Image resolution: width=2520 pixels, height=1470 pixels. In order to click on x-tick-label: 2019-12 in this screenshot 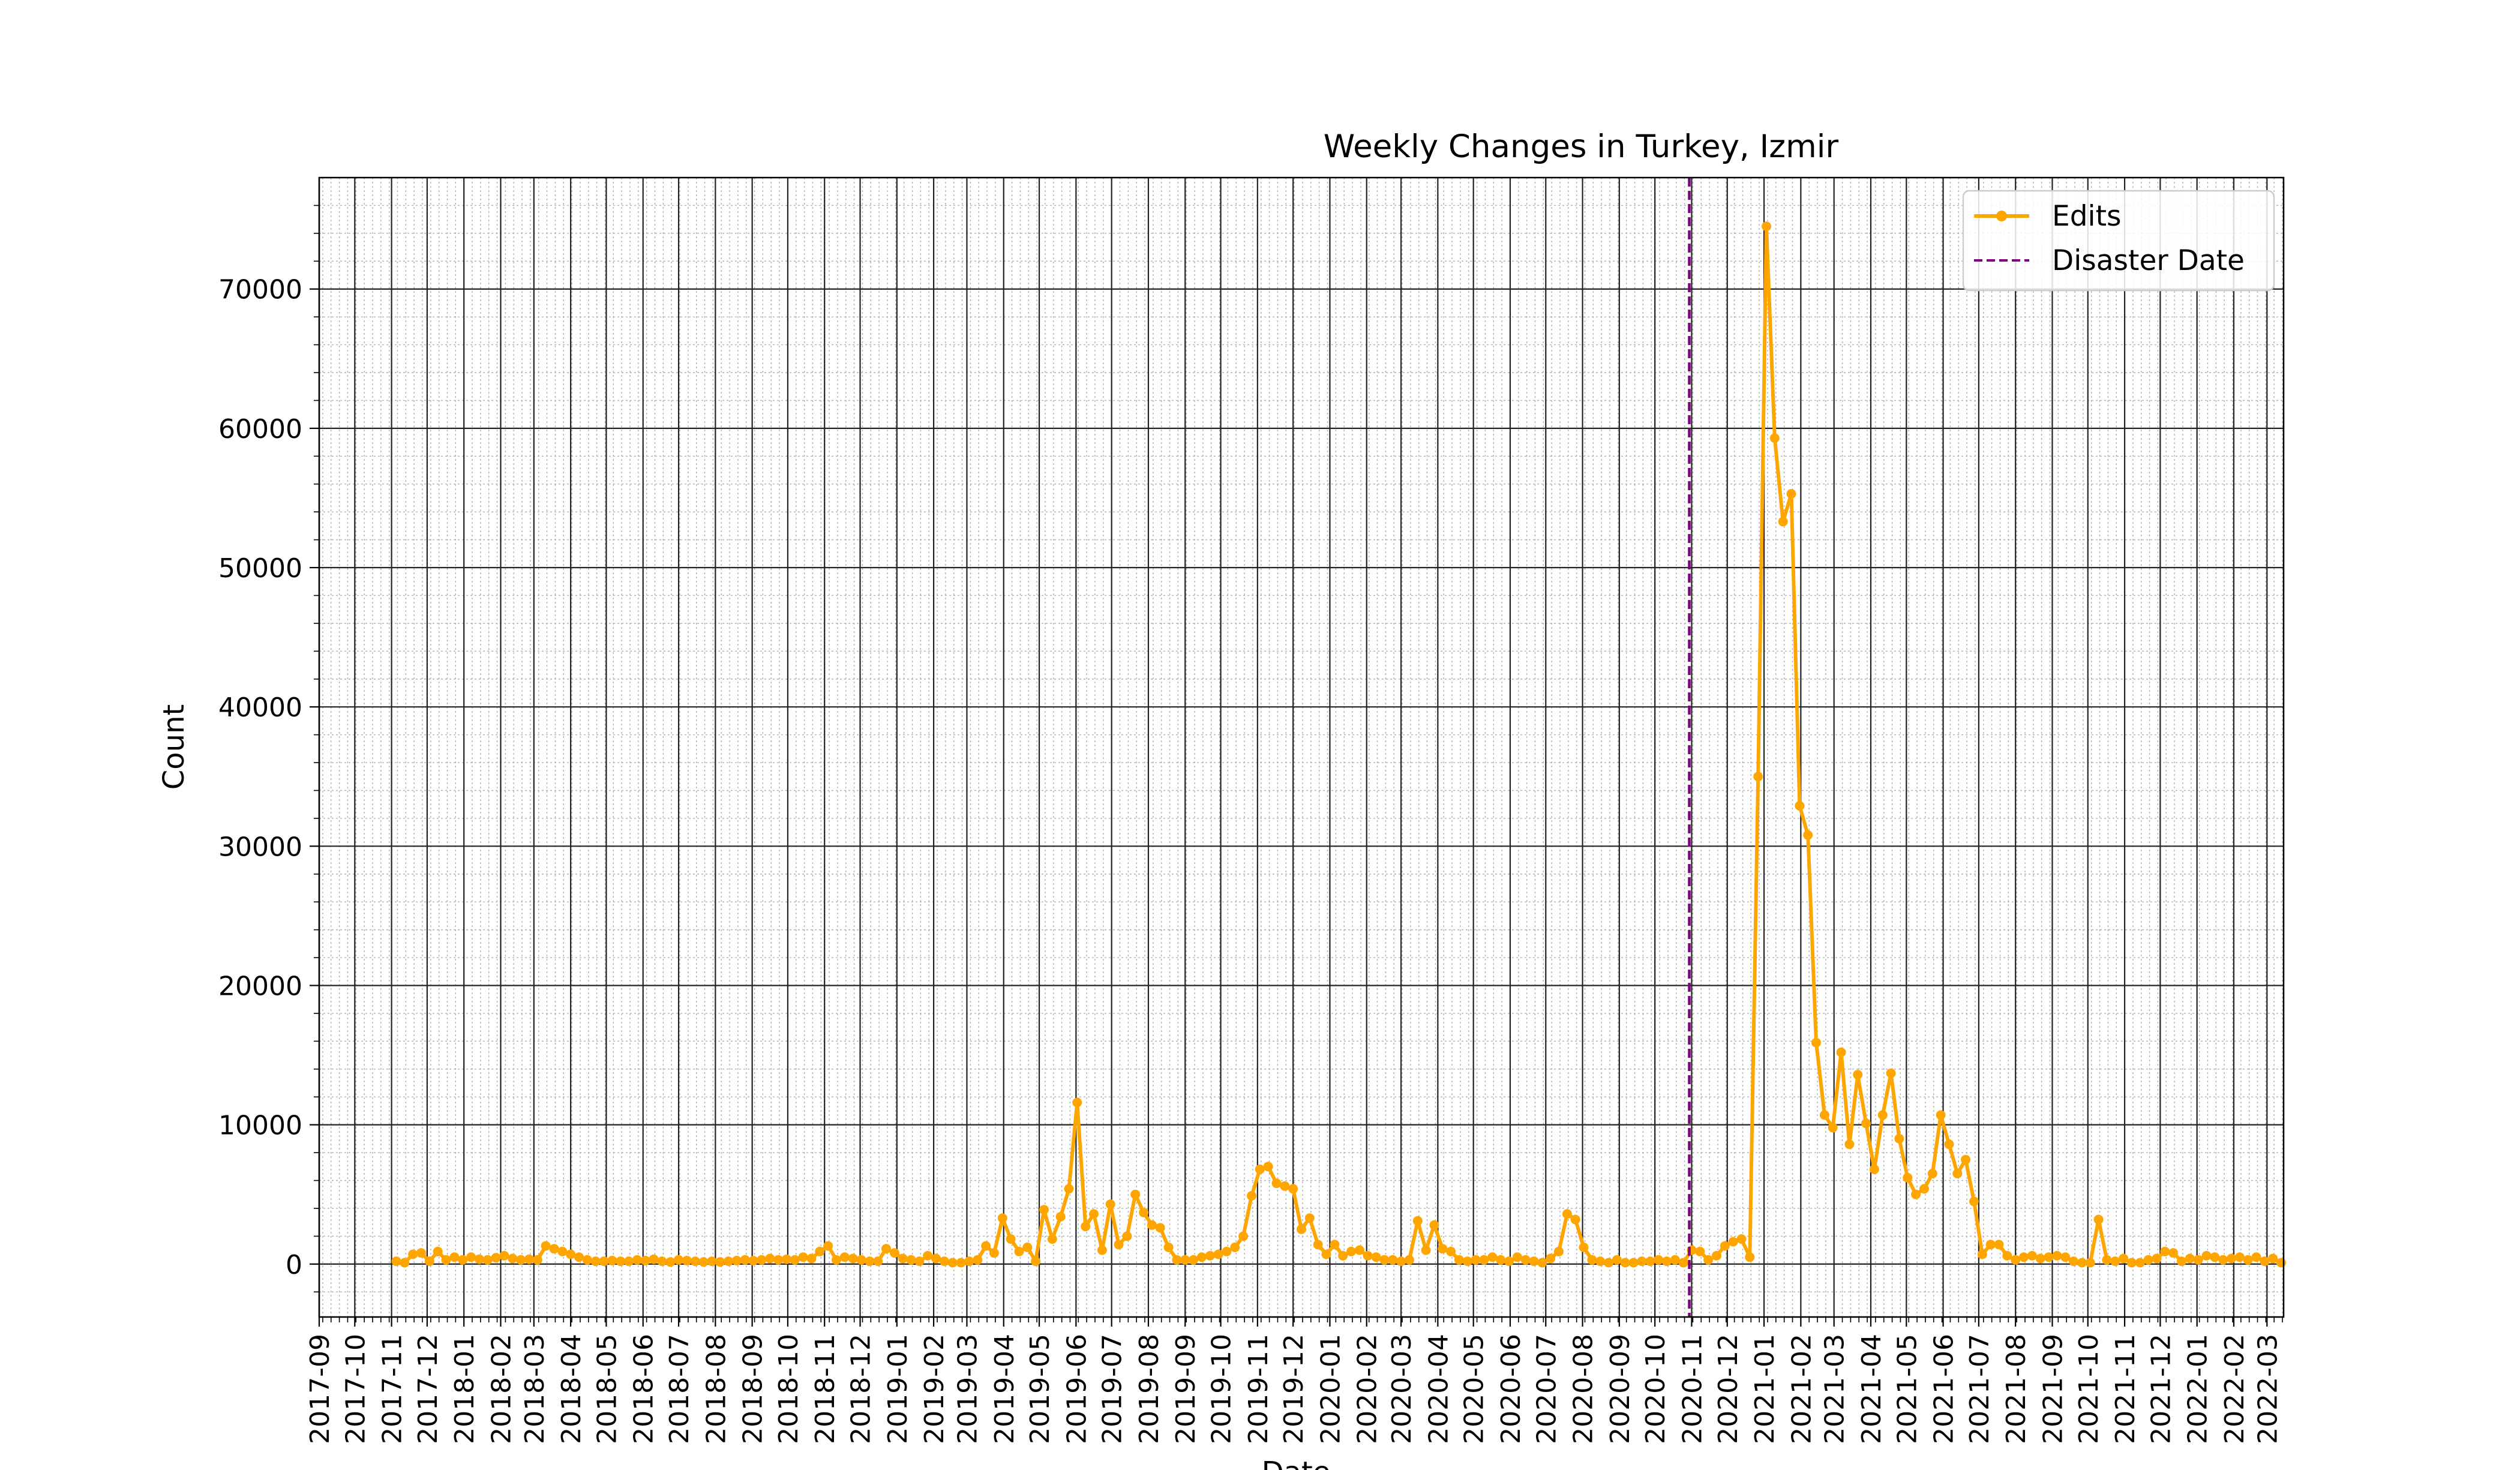, I will do `click(1294, 1389)`.